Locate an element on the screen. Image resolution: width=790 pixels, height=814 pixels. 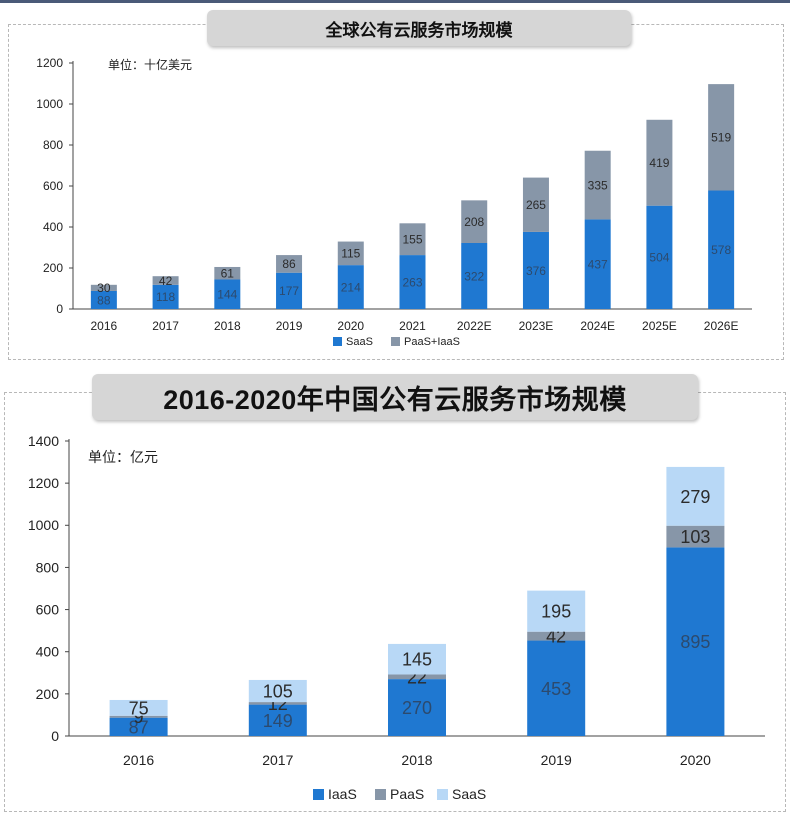
global-x-tick-label: 2026E is located at coordinates (721, 326).